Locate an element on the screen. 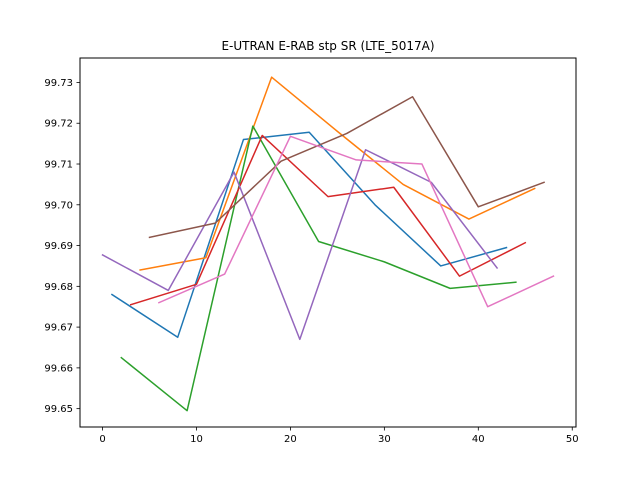 This screenshot has width=640, height=480. x-tick-label: 30 is located at coordinates (384, 439).